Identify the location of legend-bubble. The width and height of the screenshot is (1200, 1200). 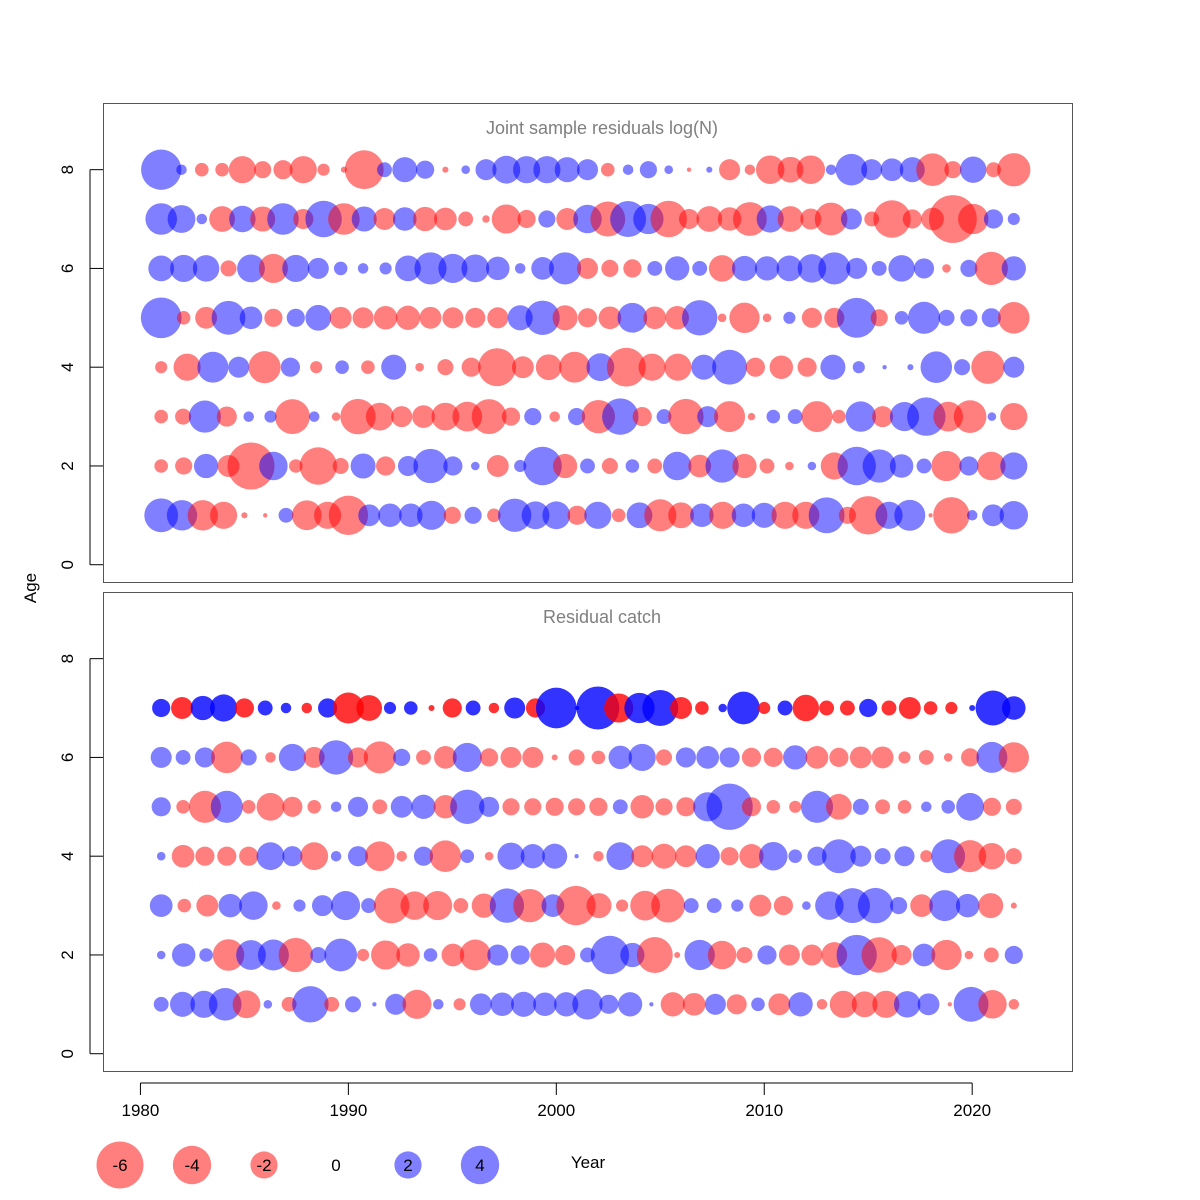
(192, 1165).